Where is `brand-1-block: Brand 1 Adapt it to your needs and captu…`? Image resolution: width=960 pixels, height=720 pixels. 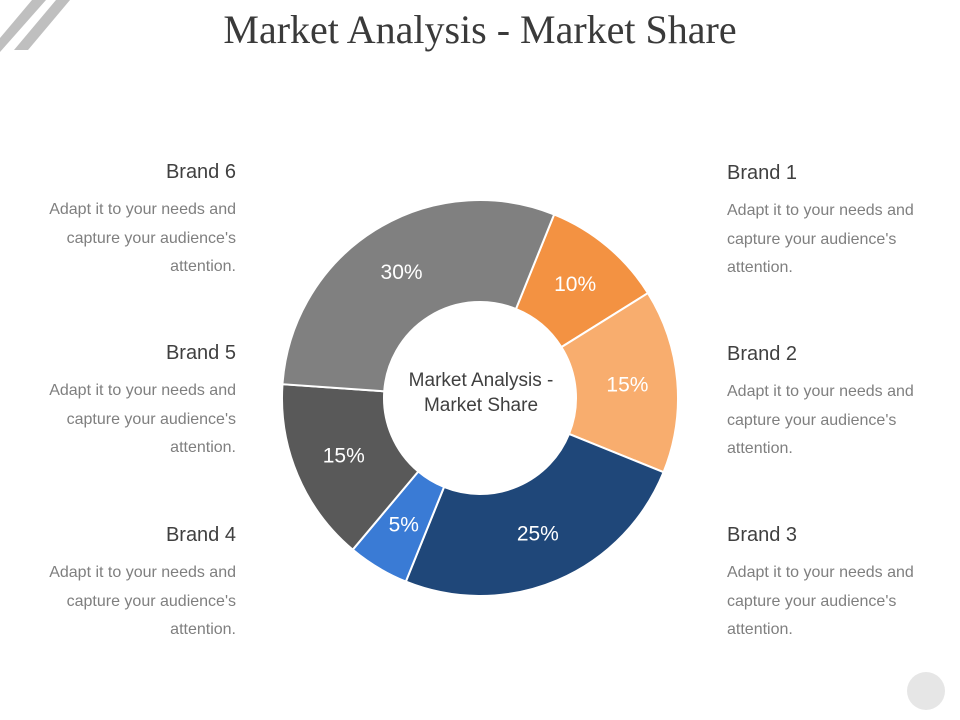
brand-1-block: Brand 1 Adapt it to your needs and captu… is located at coordinates (842, 222).